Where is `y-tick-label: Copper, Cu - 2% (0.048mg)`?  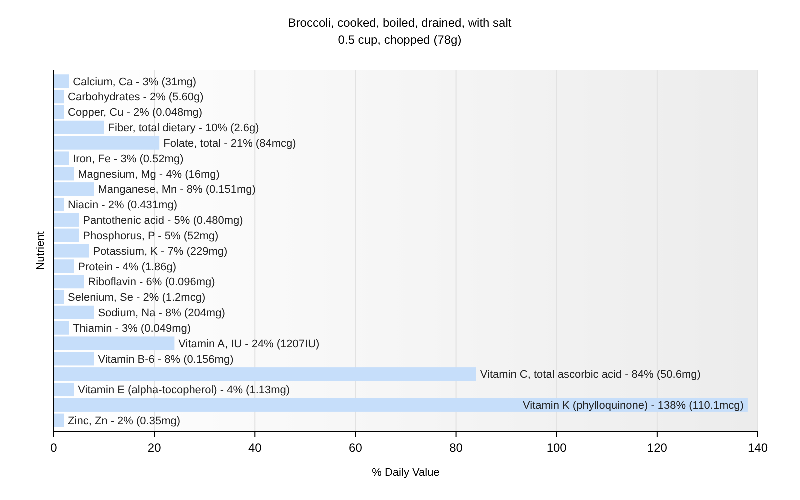 y-tick-label: Copper, Cu - 2% (0.048mg) is located at coordinates (135, 113).